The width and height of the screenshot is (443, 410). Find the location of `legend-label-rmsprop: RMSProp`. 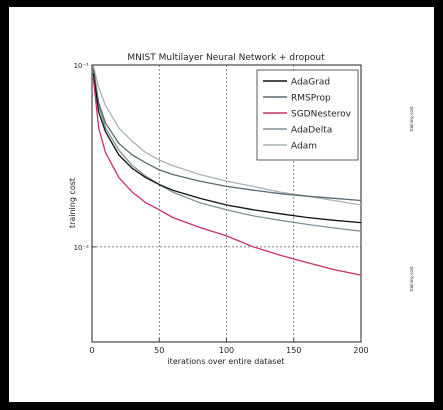

legend-label-rmsprop: RMSProp is located at coordinates (311, 99).